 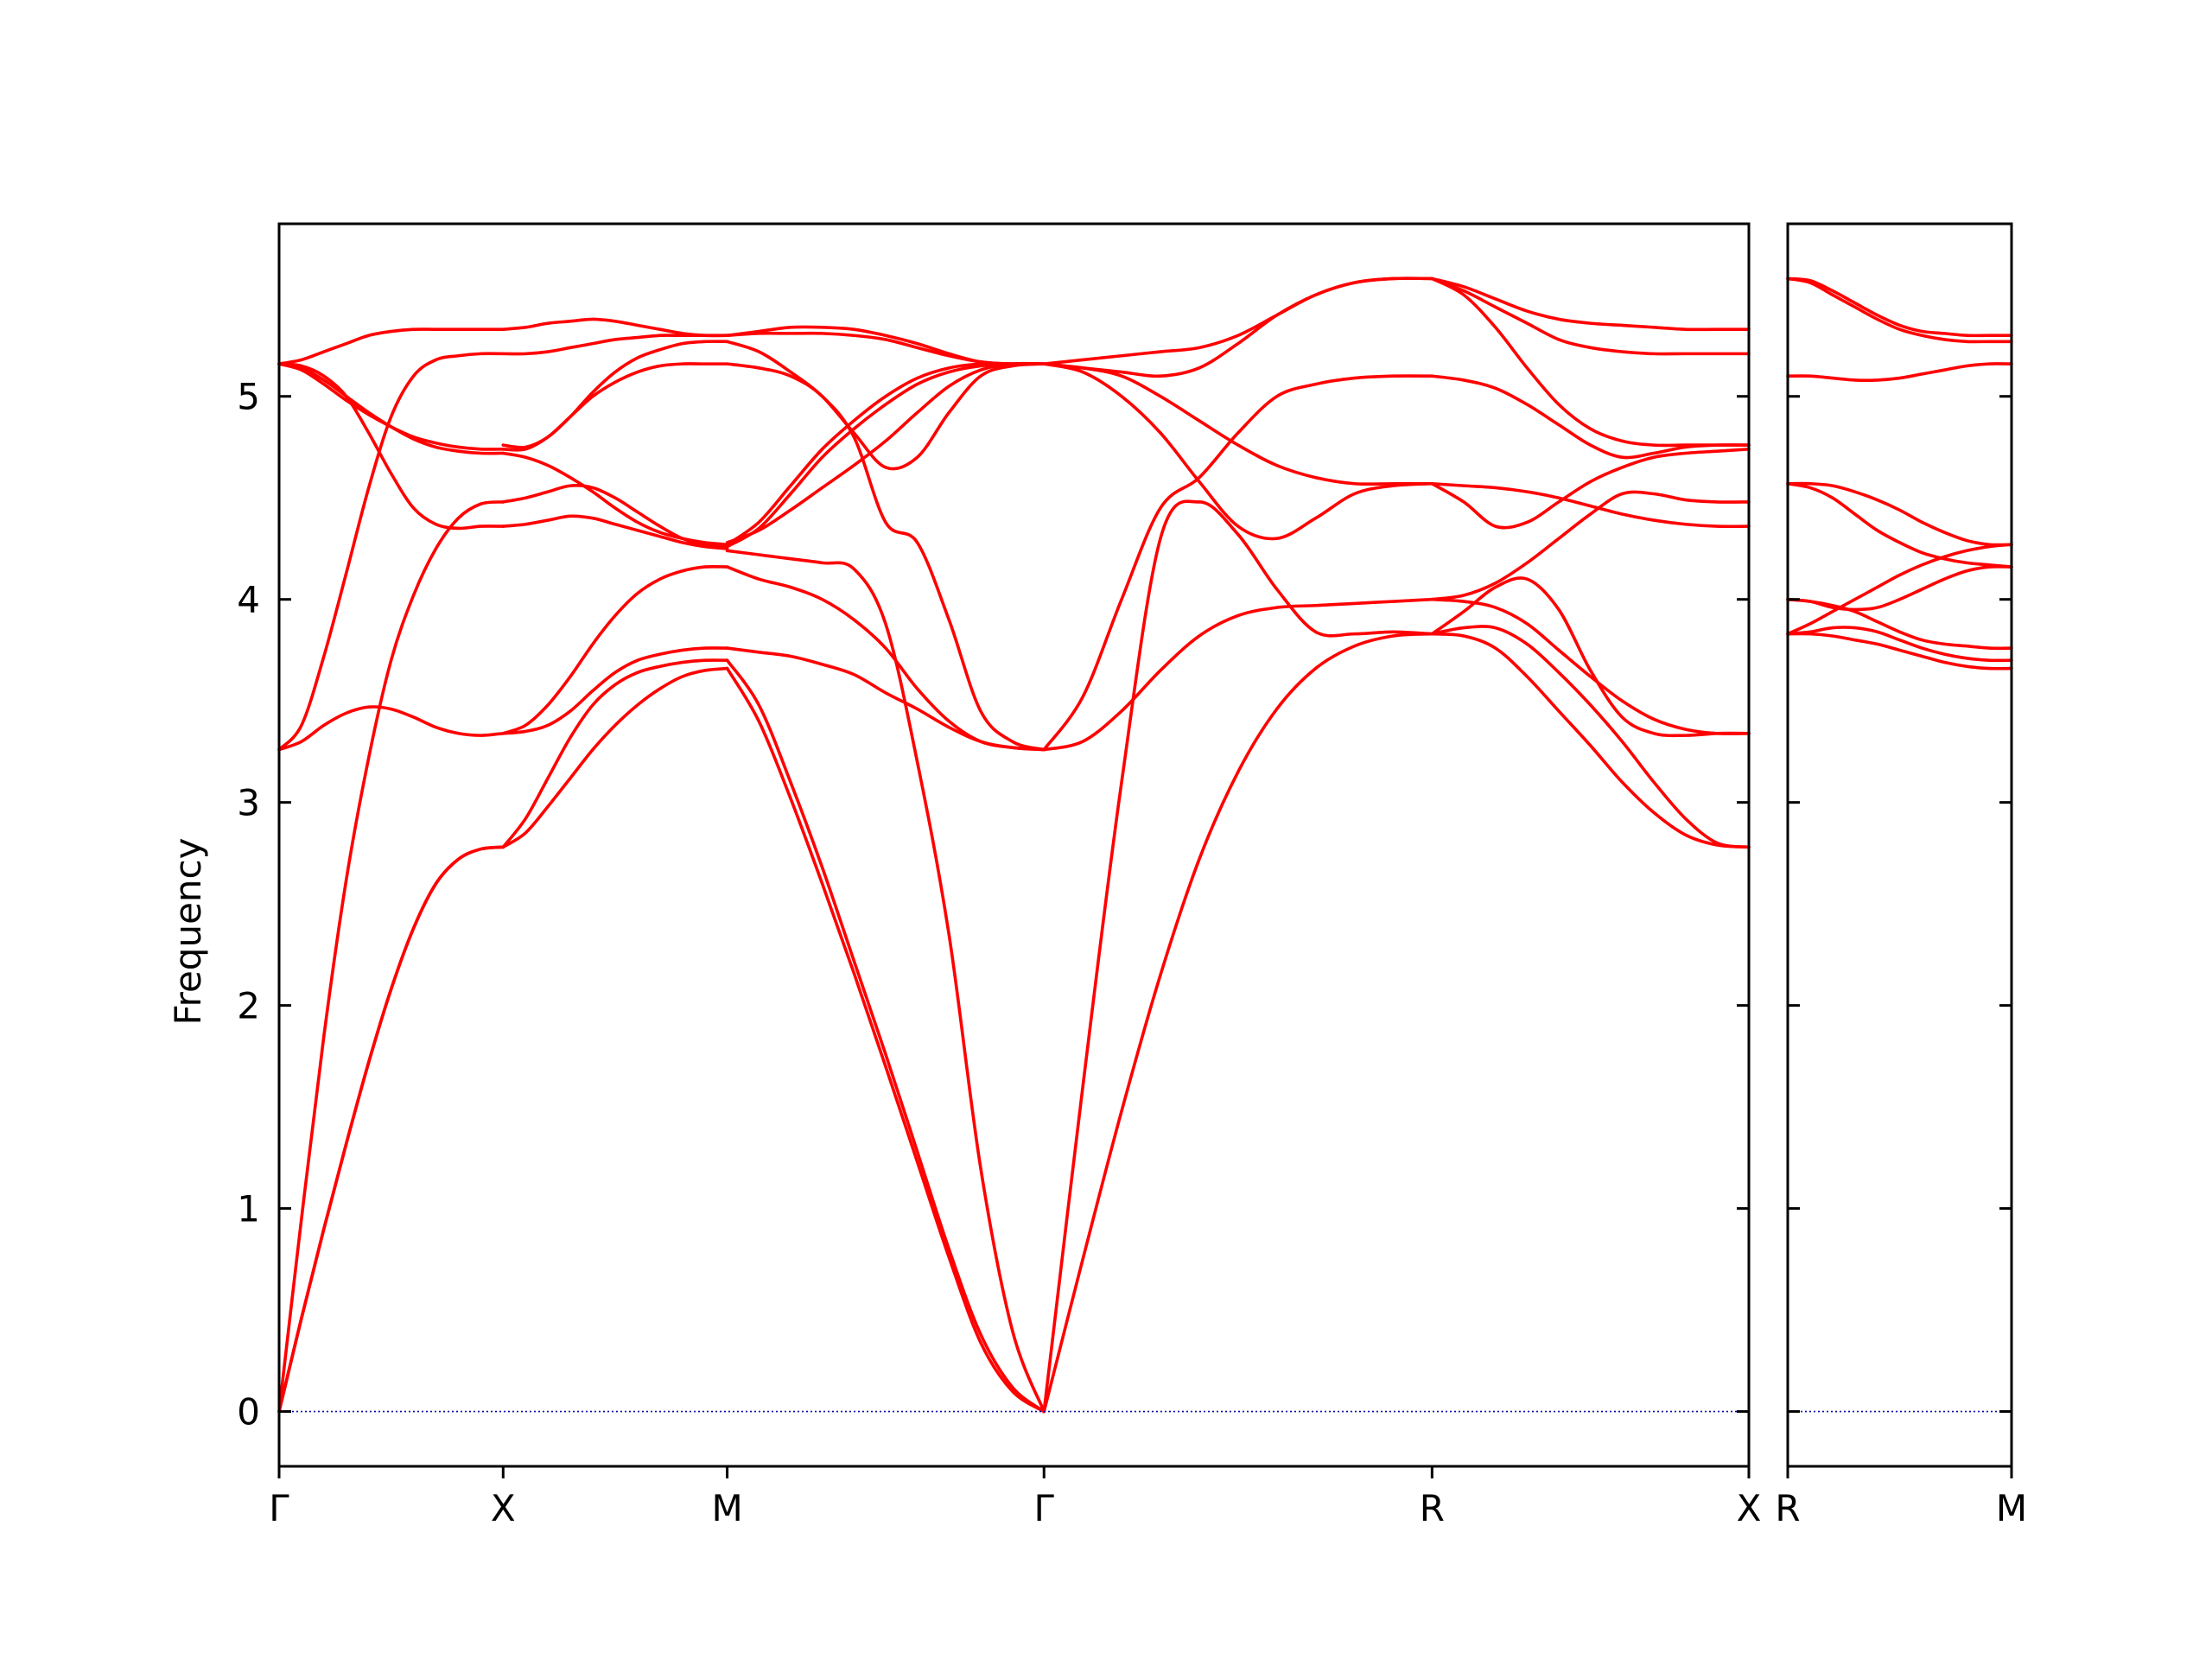 What do you see at coordinates (248, 397) in the screenshot?
I see `y-tick-label: 5` at bounding box center [248, 397].